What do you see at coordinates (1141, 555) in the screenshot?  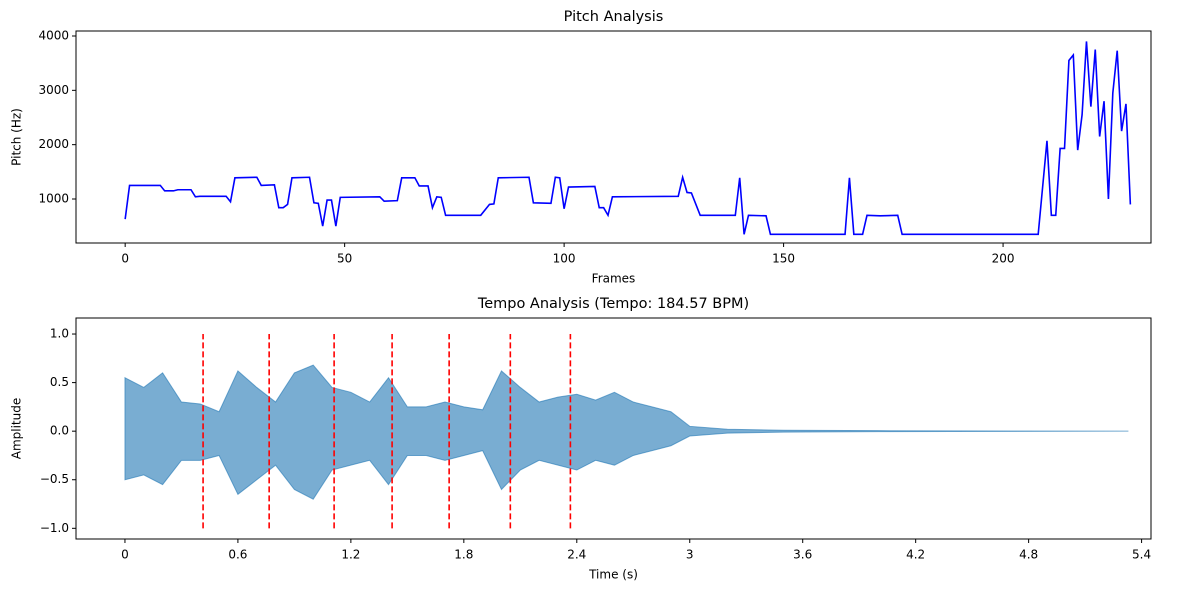 I see `x-tick-label: 5.4` at bounding box center [1141, 555].